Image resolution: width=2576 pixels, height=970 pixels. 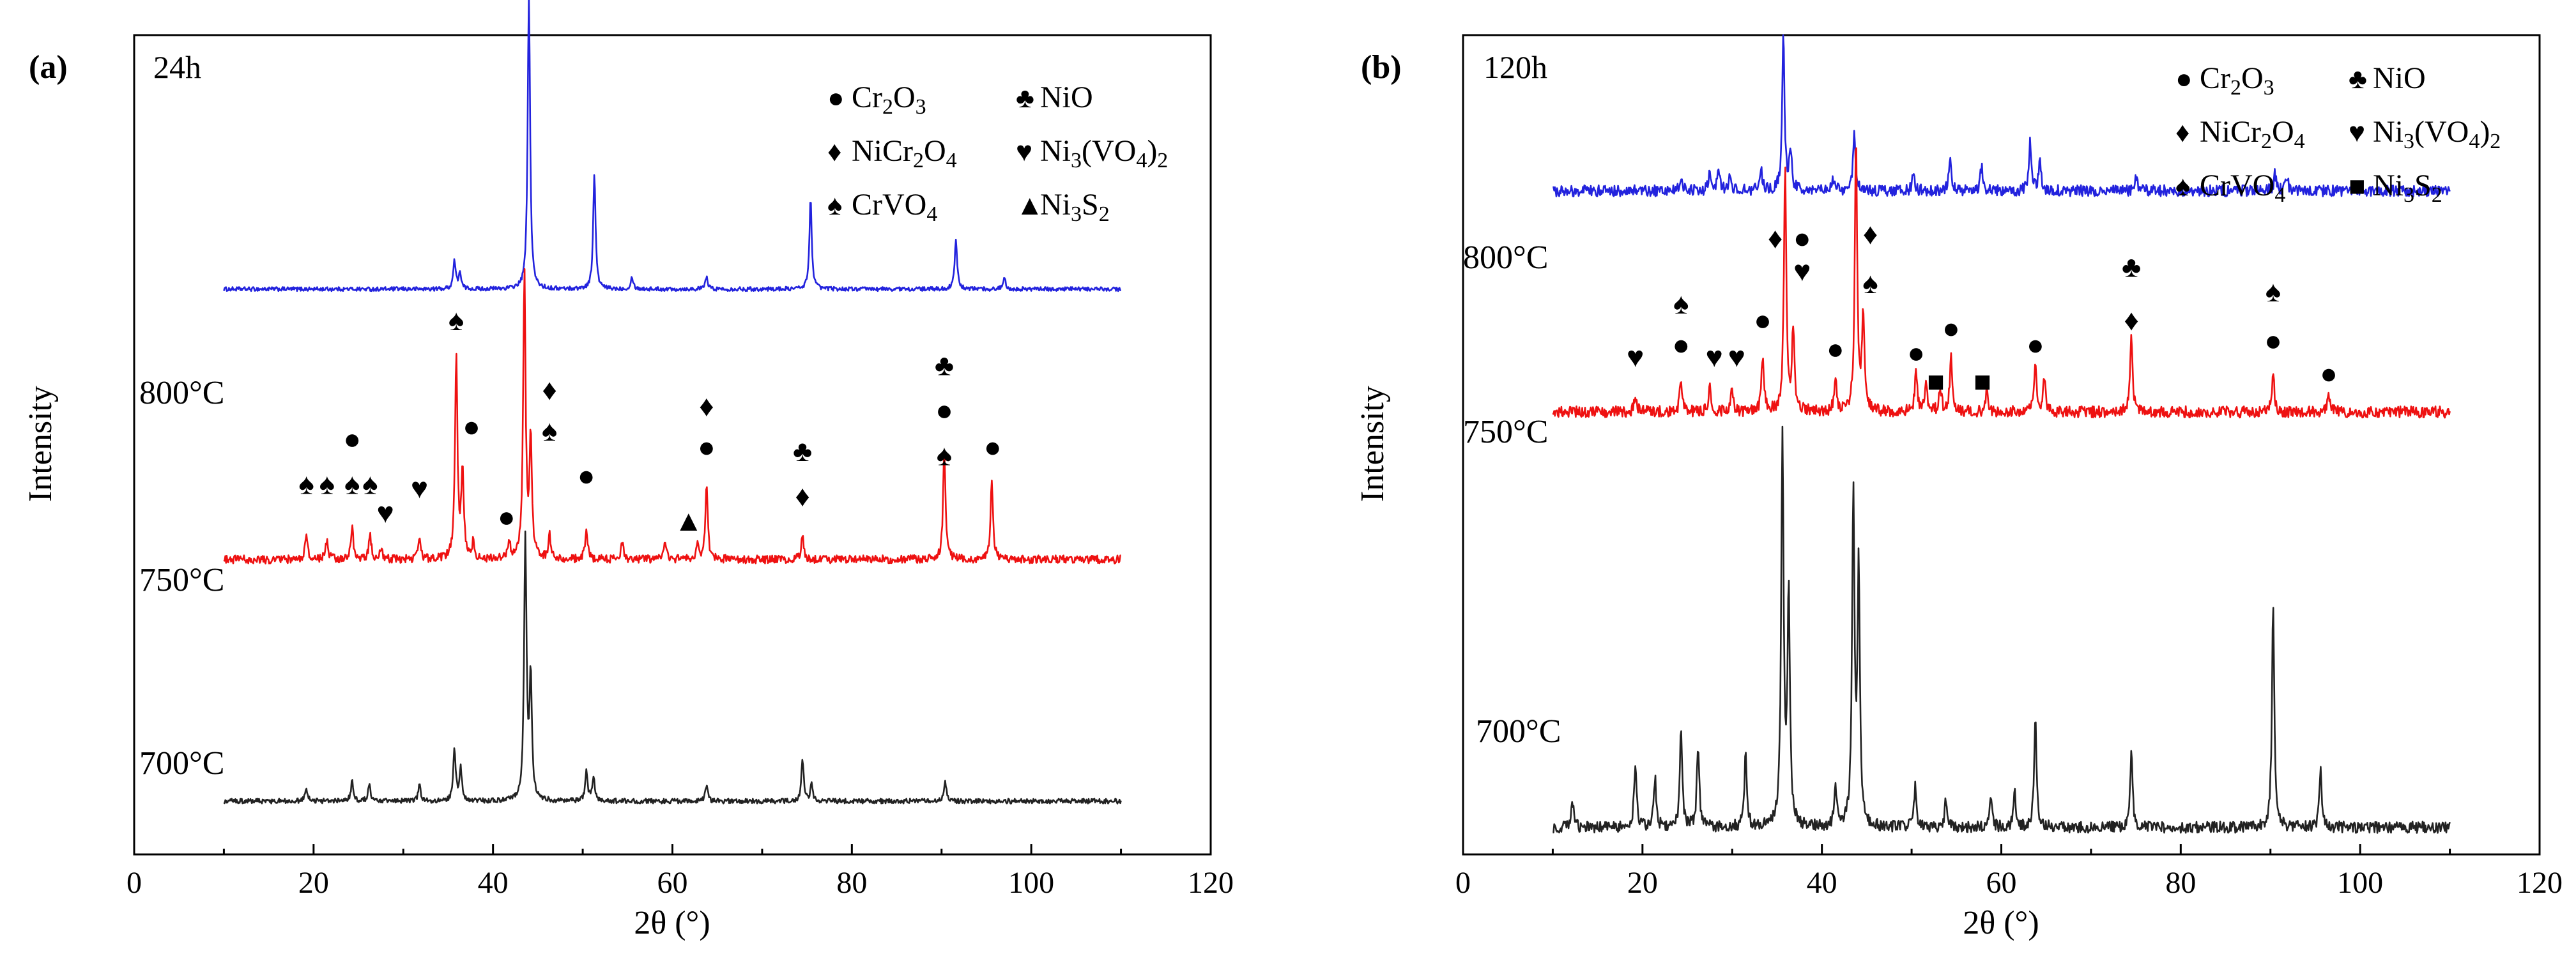 I want to click on legend: ● Cr2O3 ♣ NiO♦ NiCr2O4 ♥ Ni3(VO4)2♠ CrVO4 ■ Ni3S2, so click(x=2338, y=134).